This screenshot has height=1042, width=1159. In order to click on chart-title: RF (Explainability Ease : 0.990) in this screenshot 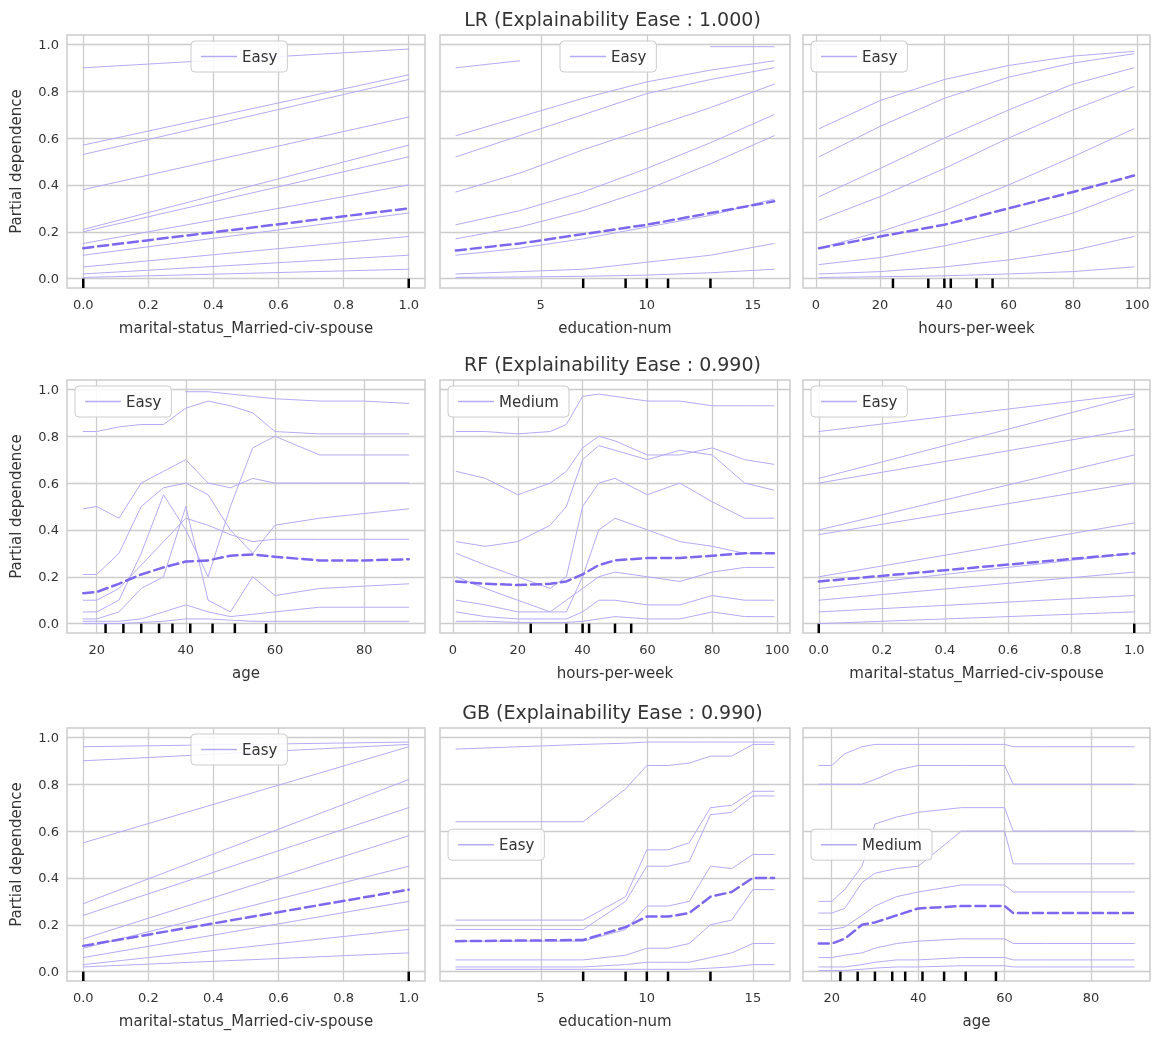, I will do `click(612, 363)`.